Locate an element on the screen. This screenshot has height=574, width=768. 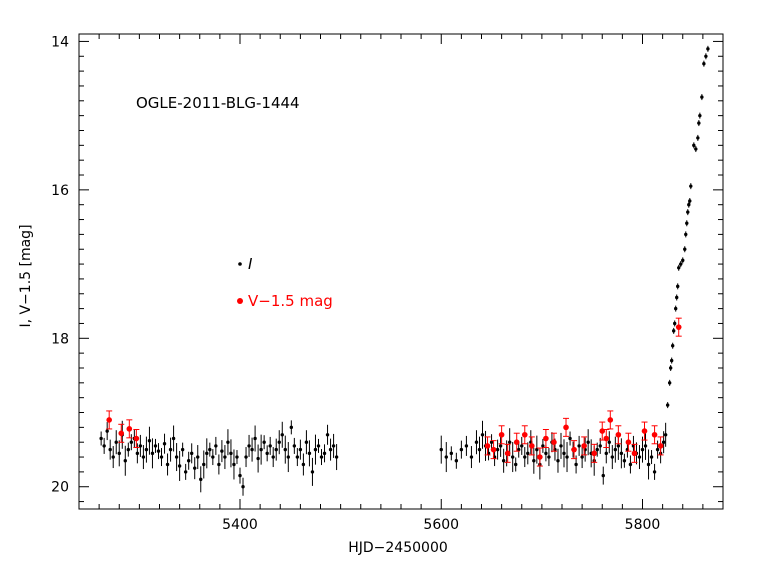
legend-marker-v is located at coordinates (240, 301).